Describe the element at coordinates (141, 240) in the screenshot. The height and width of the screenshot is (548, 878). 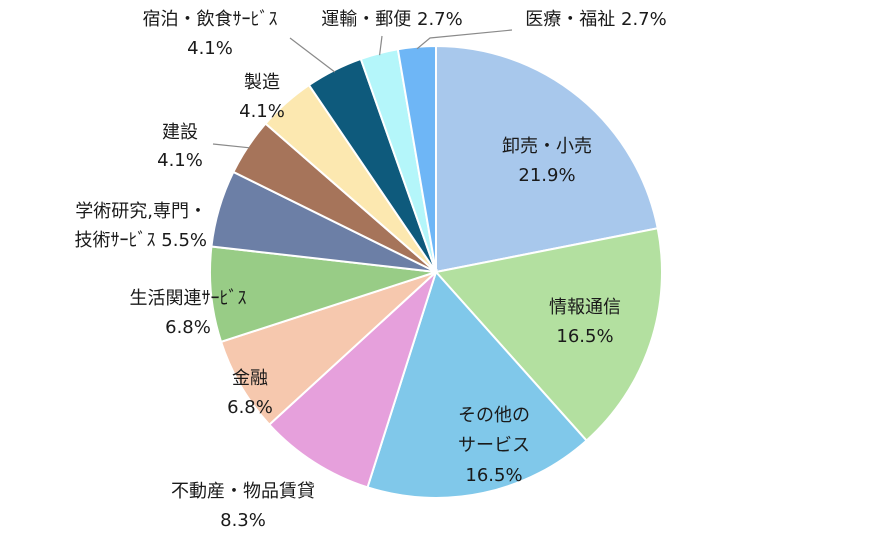
I see `label-academic-line2: 技術ｻｰﾋﾞｽ 5.5%` at that location.